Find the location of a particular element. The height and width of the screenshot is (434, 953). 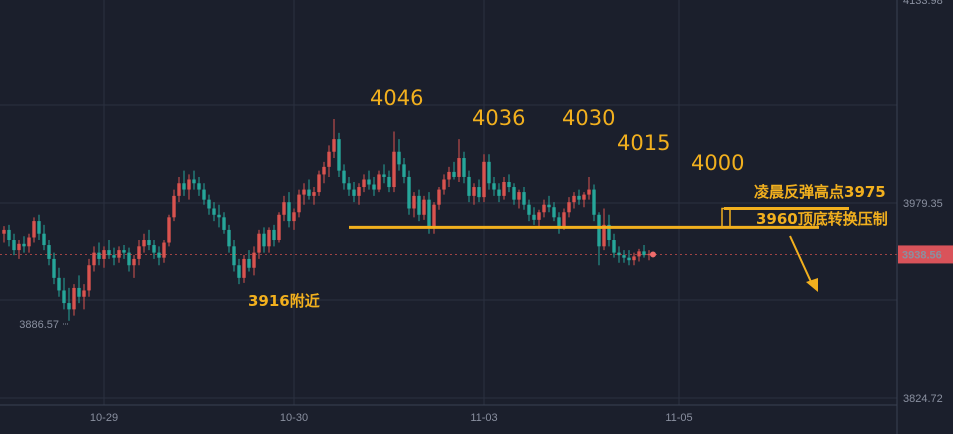

peak-label: 4000 is located at coordinates (717, 163).